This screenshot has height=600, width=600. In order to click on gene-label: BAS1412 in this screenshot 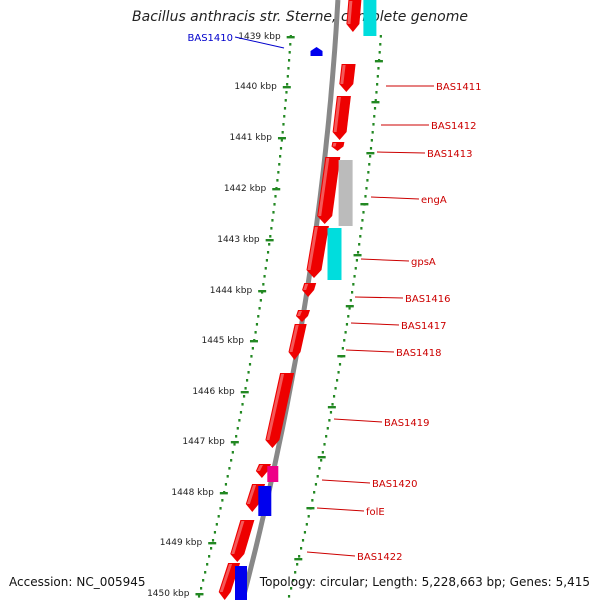, I will do `click(454, 126)`.